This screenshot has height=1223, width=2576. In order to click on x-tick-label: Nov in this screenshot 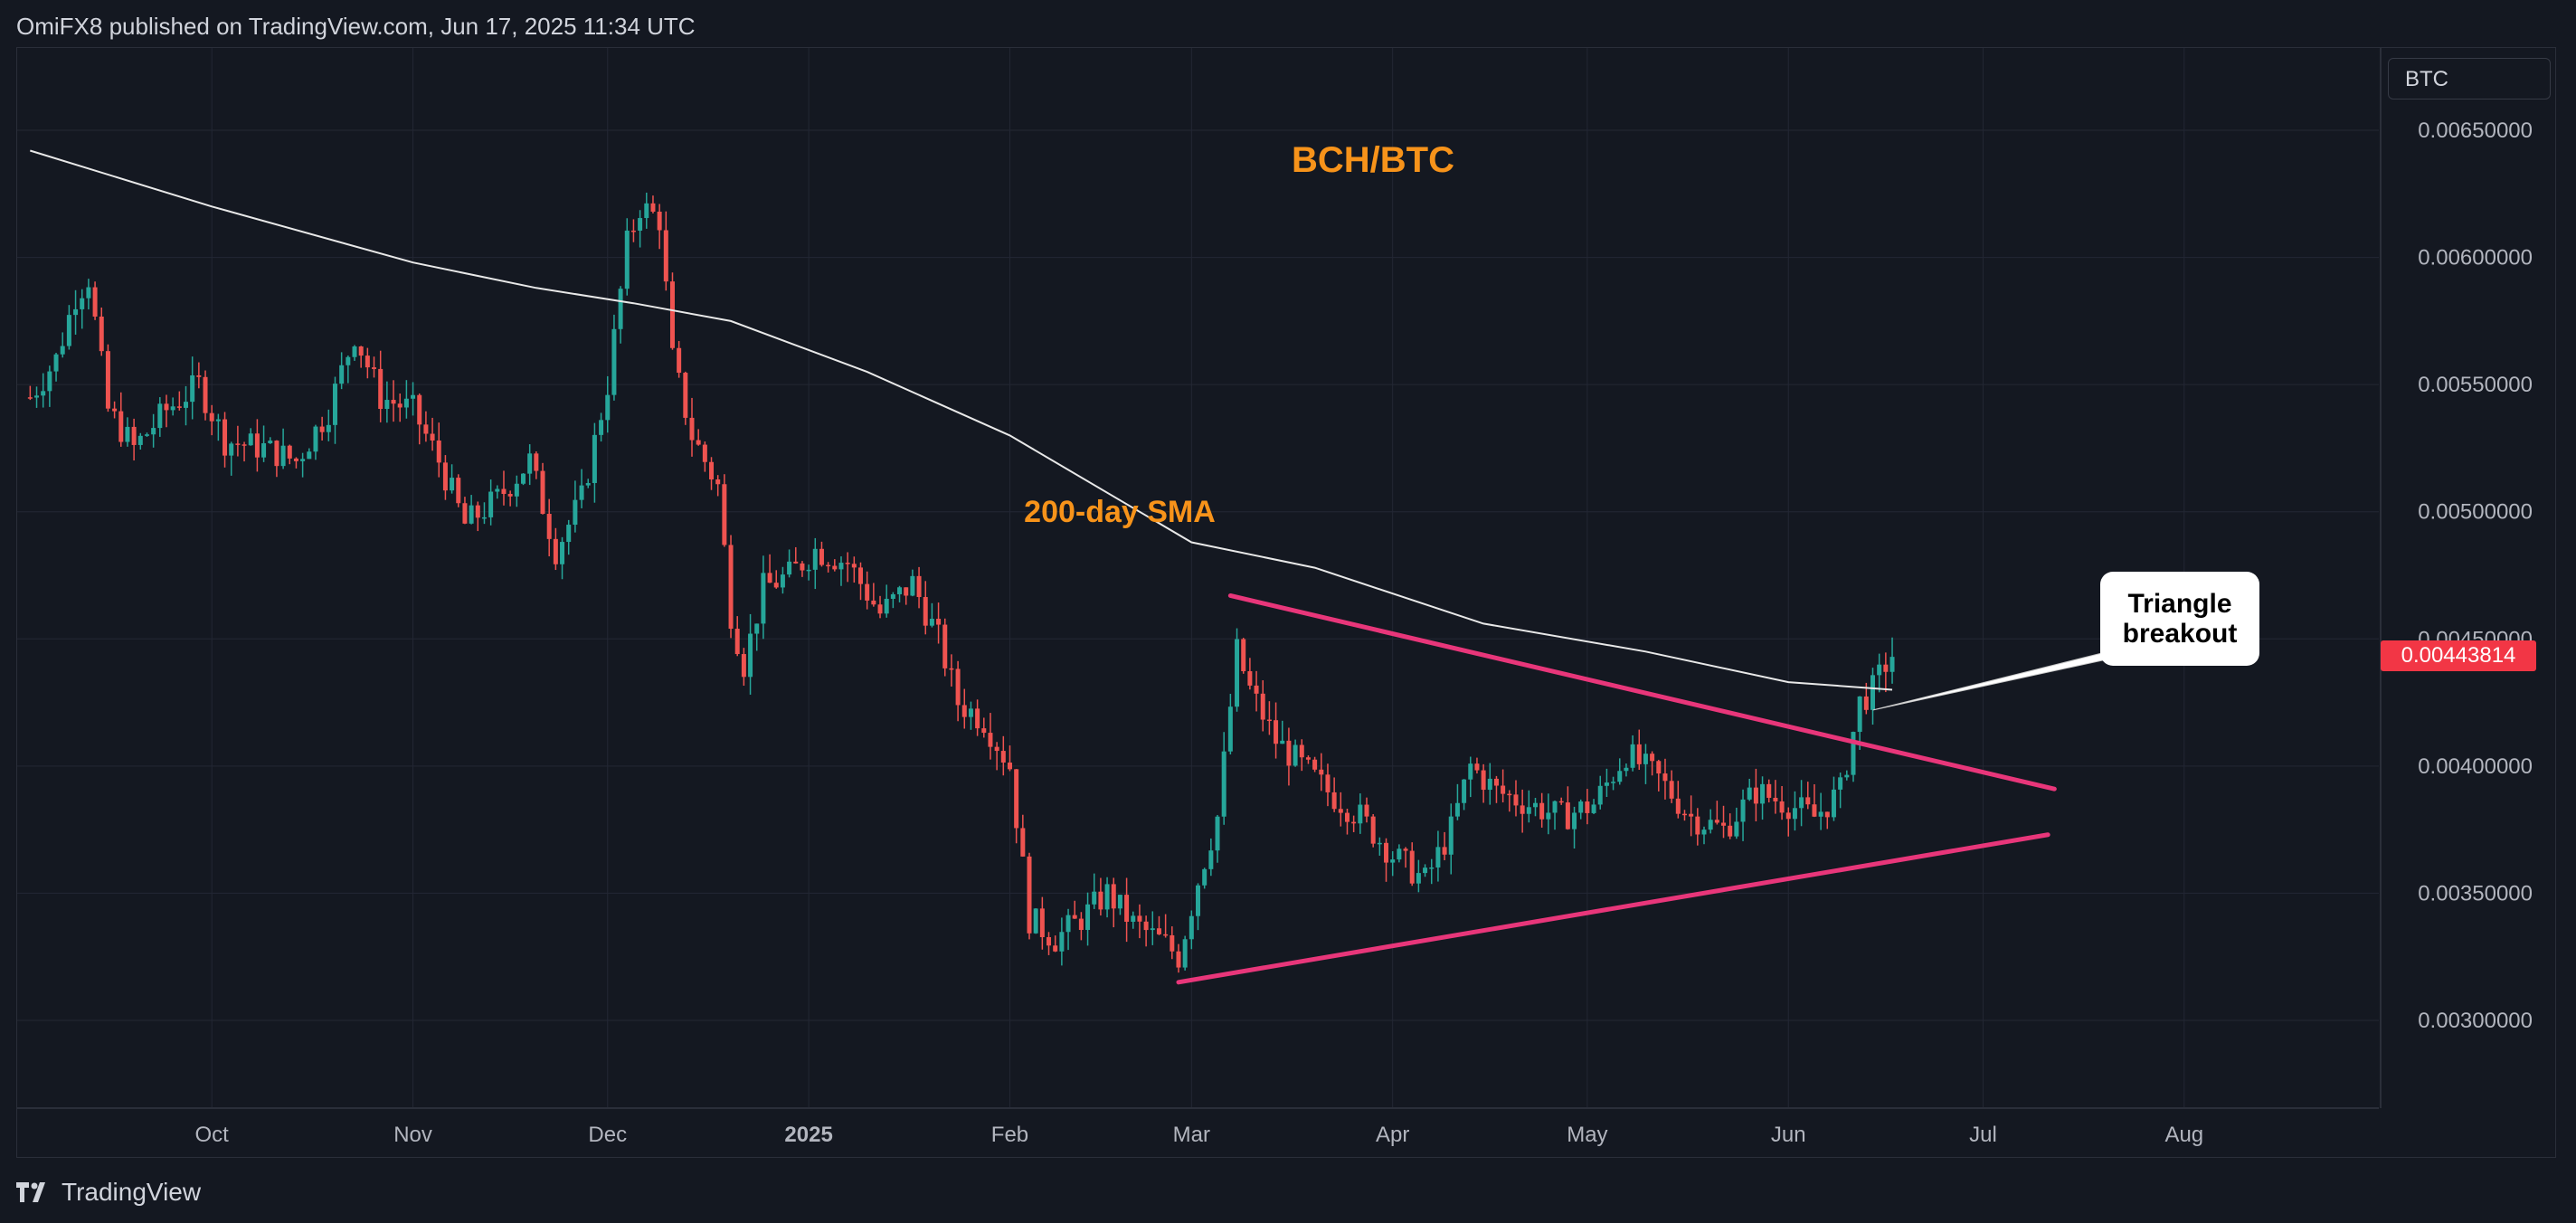, I will do `click(412, 1135)`.